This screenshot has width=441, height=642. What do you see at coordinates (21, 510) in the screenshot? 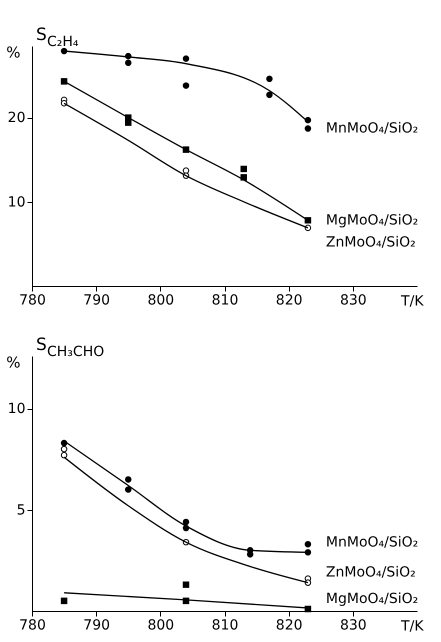
I see `y-tick-label: 5` at bounding box center [21, 510].